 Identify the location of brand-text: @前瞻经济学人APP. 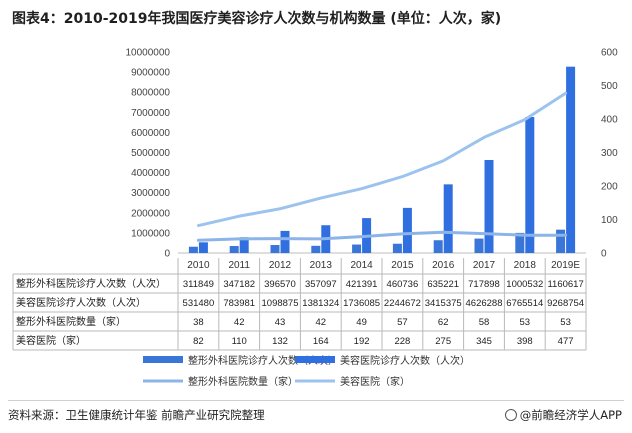
(570, 415).